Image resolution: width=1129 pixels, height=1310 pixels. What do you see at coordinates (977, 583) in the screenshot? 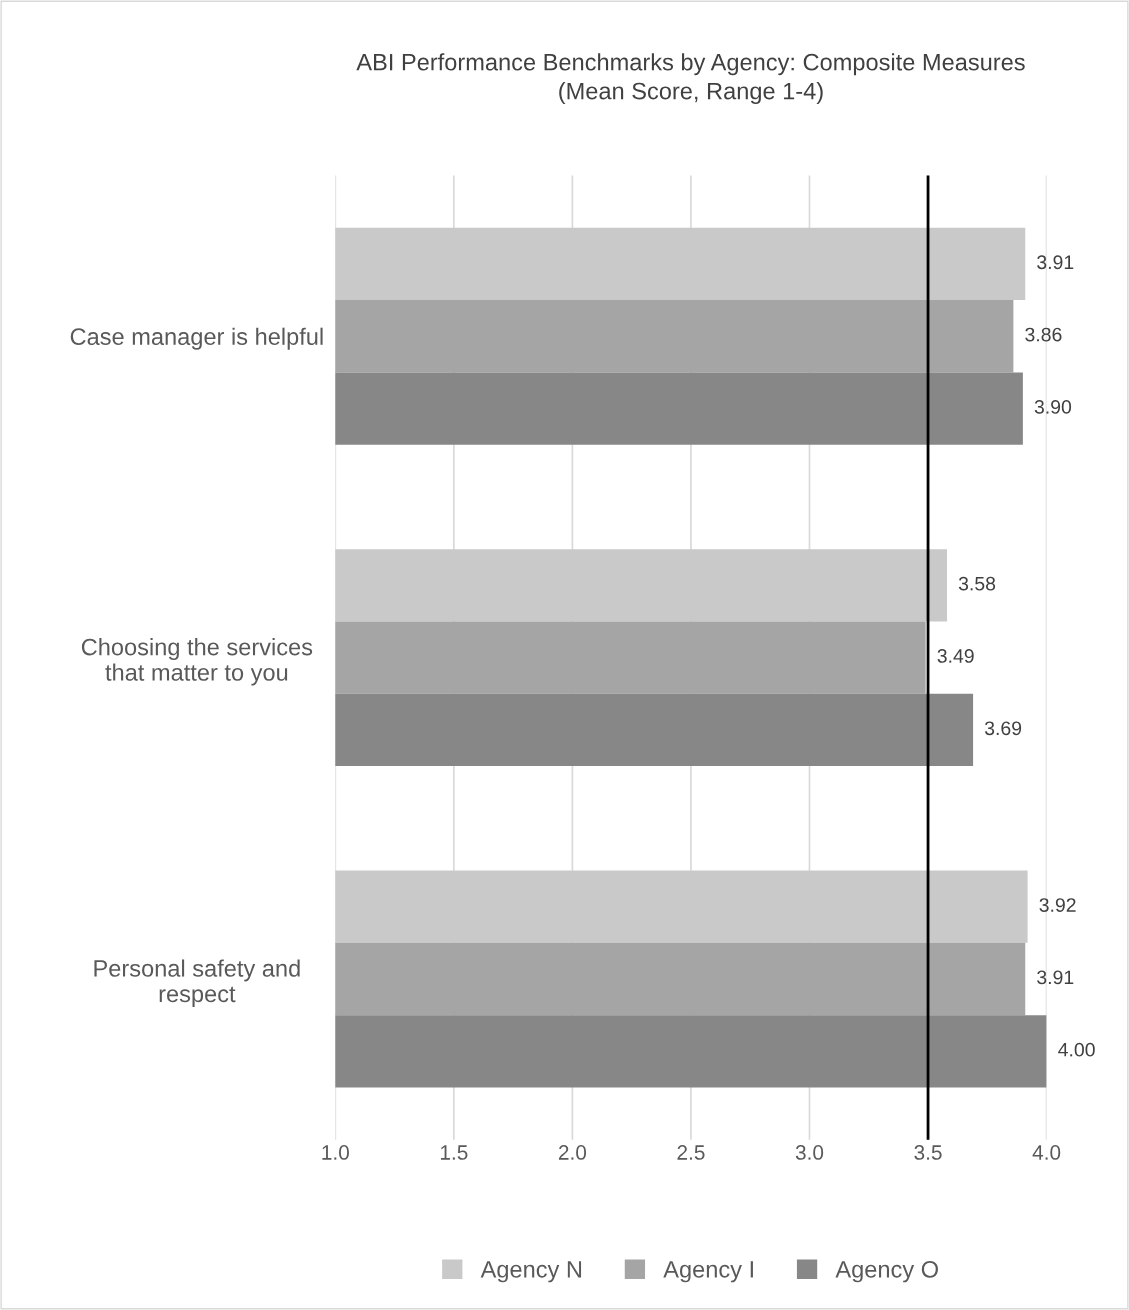
I see `text: 3.58` at bounding box center [977, 583].